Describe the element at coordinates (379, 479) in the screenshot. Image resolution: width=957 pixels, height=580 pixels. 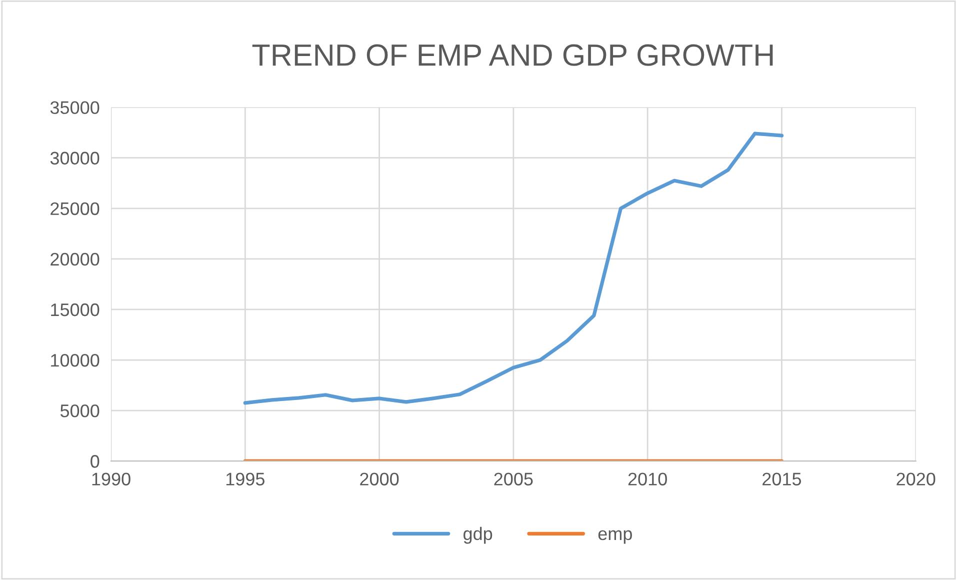
I see `x-tick-label: 2000` at that location.